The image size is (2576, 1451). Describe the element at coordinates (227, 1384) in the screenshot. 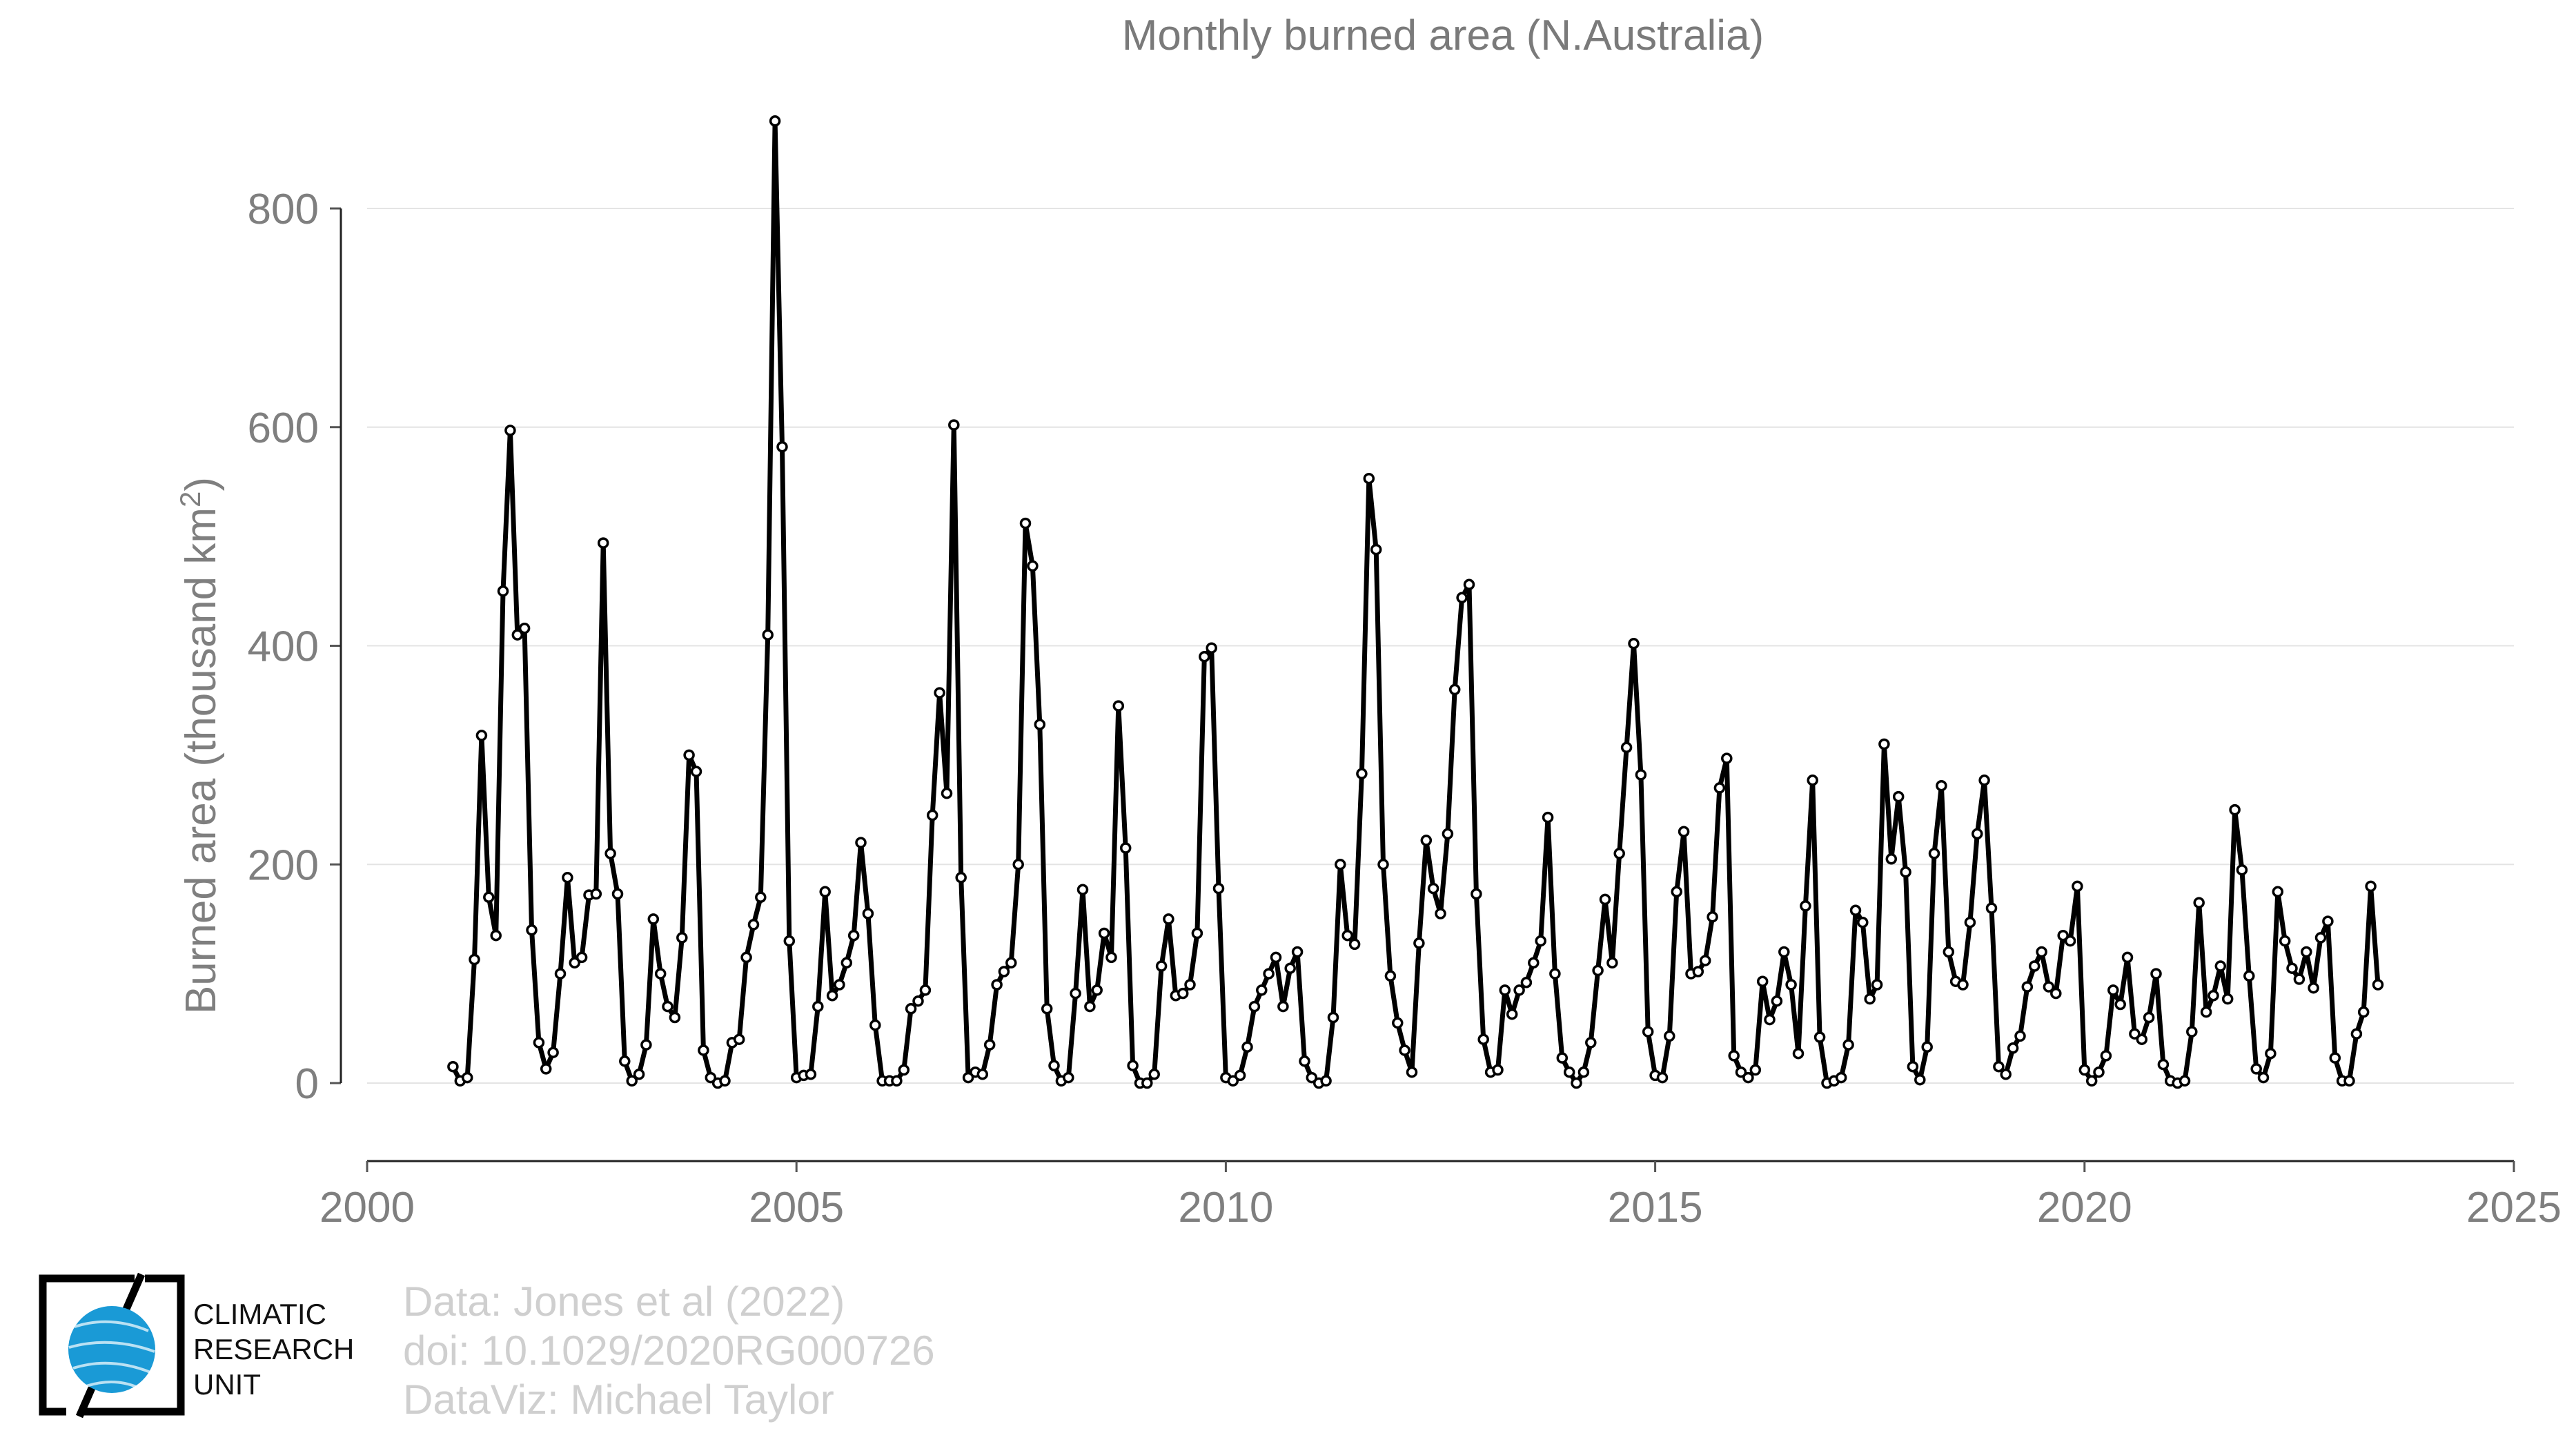

I see `logo-text-unit: UNIT` at that location.